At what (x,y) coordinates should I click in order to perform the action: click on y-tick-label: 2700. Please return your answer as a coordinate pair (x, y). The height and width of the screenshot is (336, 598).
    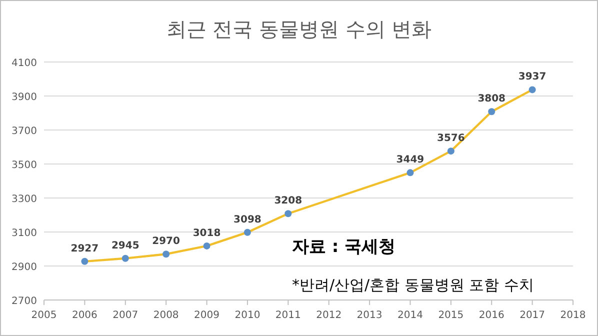
    Looking at the image, I should click on (24, 301).